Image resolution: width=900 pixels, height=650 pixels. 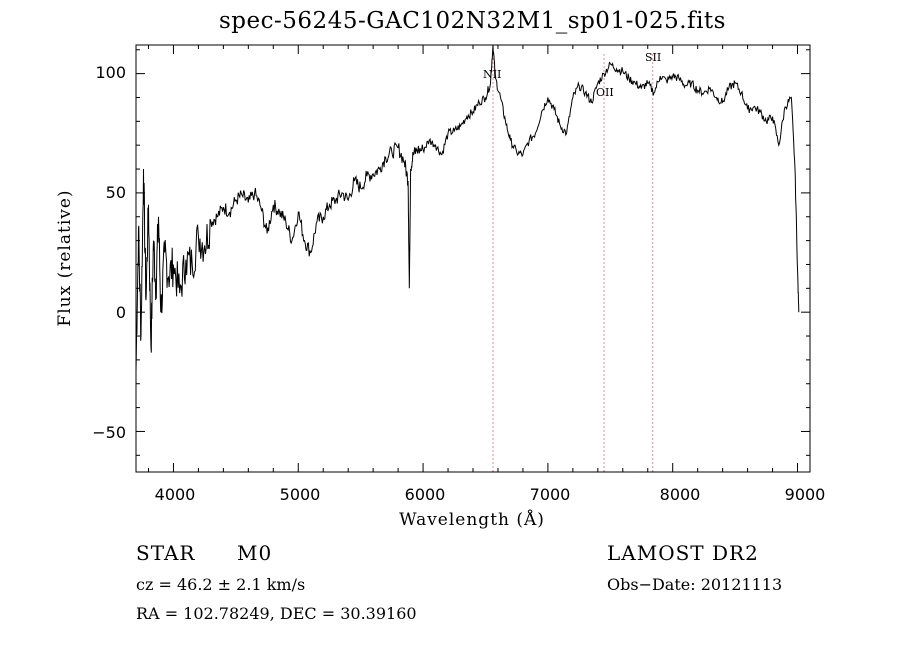 I want to click on emission-line-markers, so click(x=573, y=263).